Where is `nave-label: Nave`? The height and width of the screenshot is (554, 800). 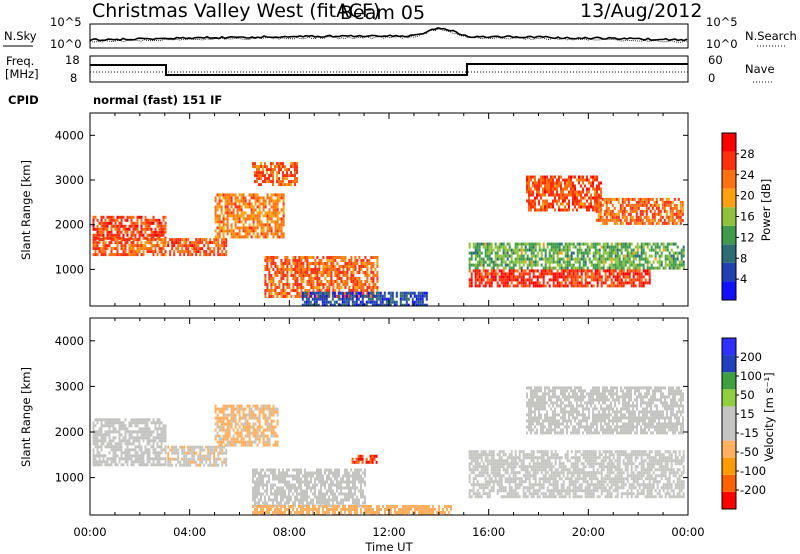
nave-label: Nave is located at coordinates (760, 69).